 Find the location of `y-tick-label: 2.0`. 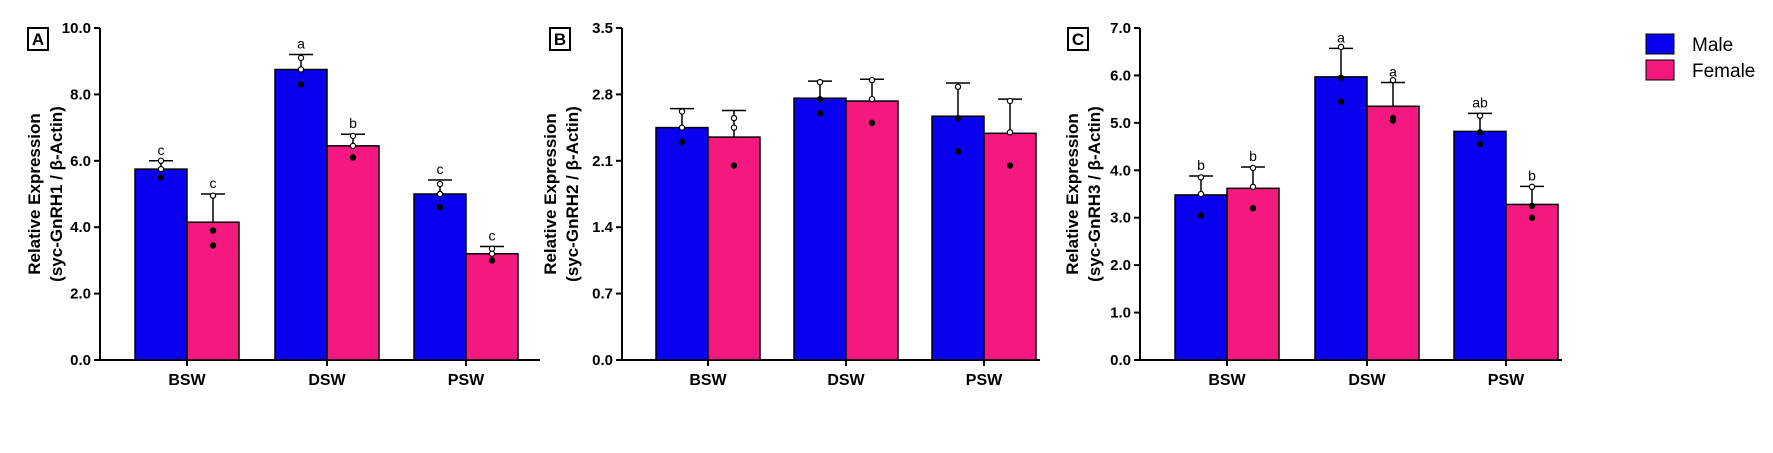

y-tick-label: 2.0 is located at coordinates (1120, 265).